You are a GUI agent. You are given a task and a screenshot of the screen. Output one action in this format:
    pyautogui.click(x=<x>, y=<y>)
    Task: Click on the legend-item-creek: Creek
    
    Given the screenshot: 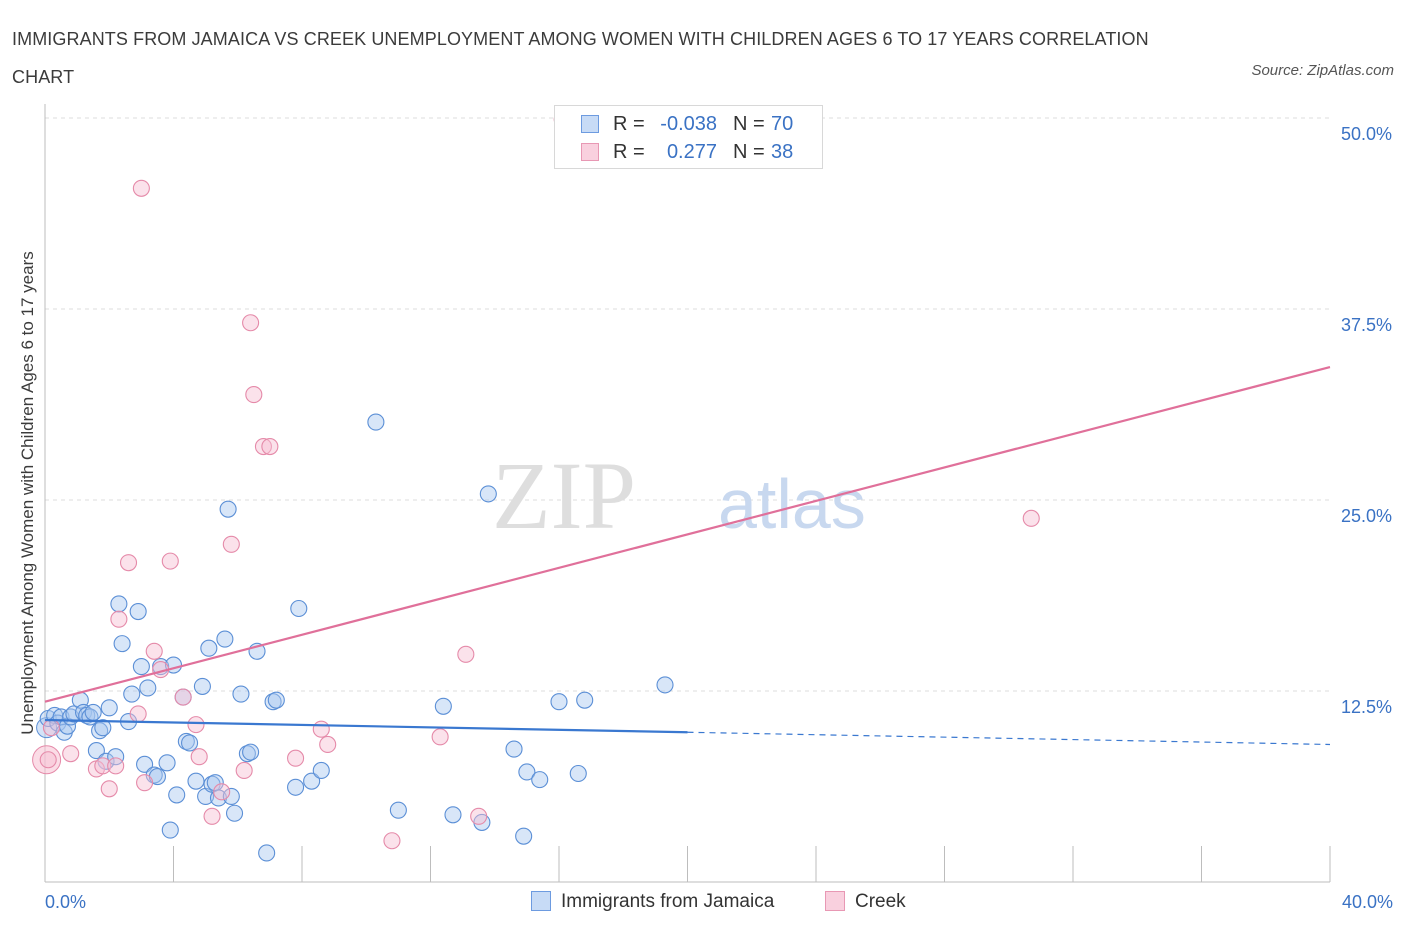 What is the action you would take?
    pyautogui.click(x=865, y=902)
    